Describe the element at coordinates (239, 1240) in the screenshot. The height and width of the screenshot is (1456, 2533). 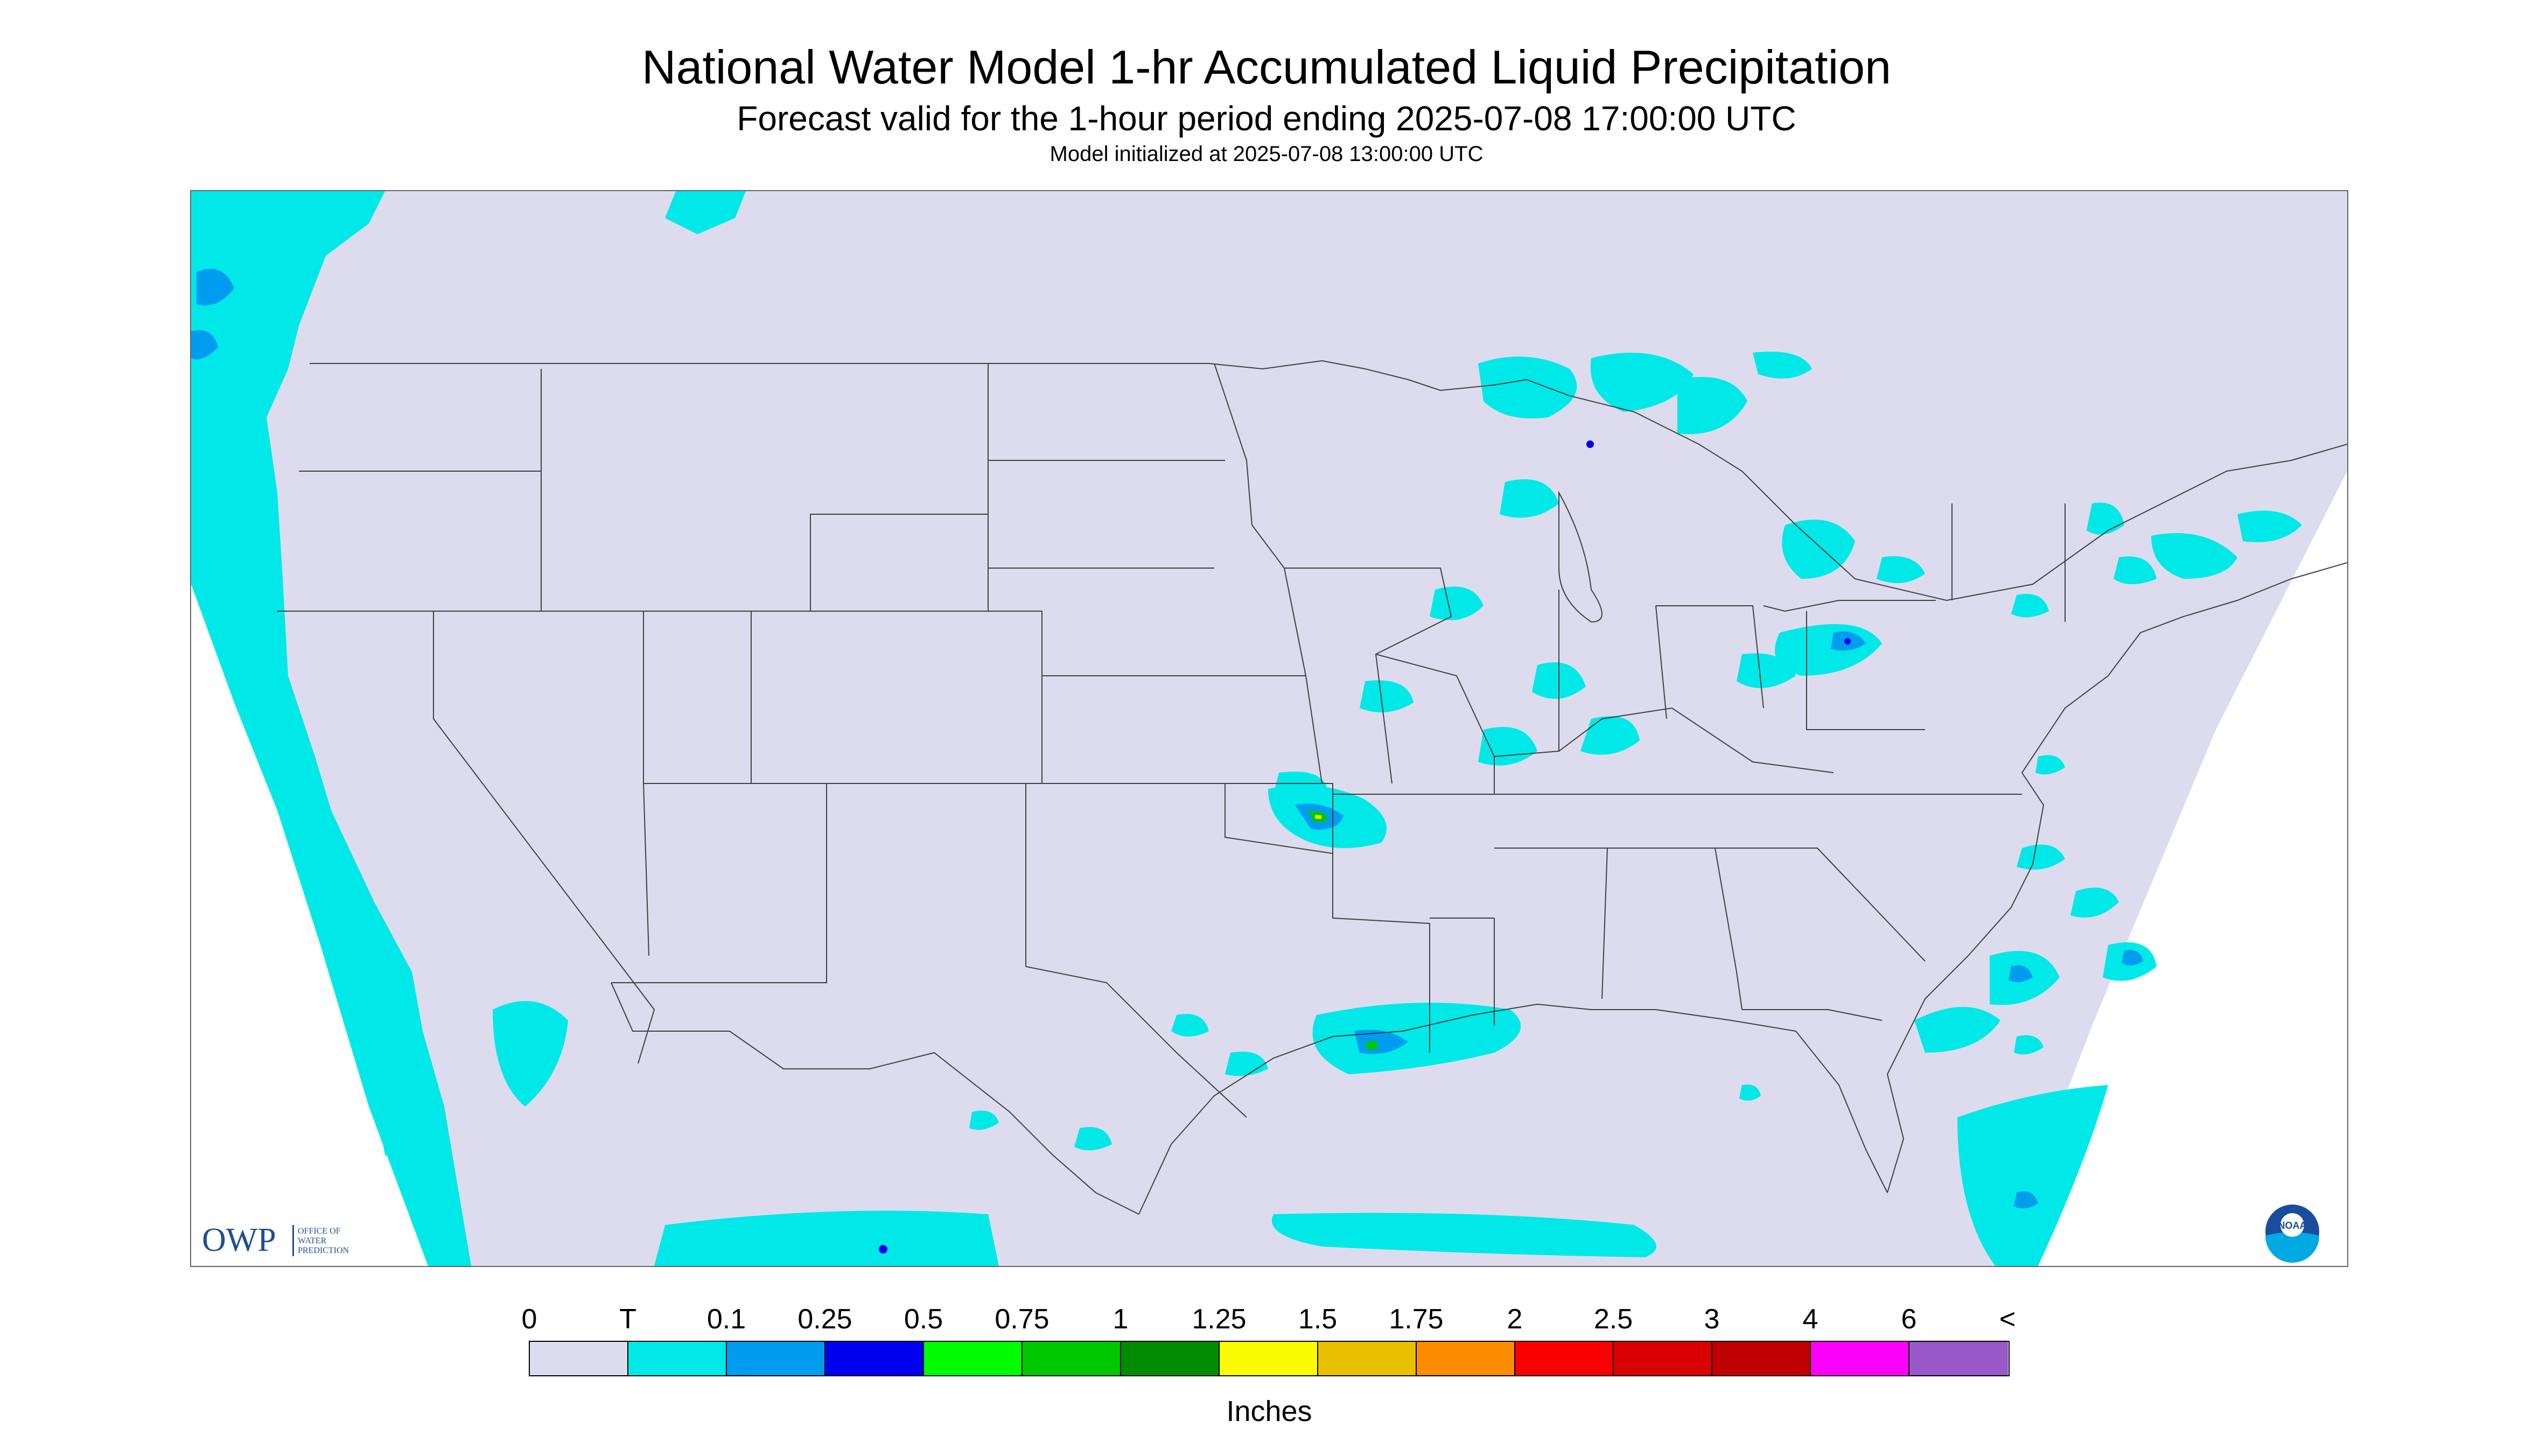
I see `owp-mark: OWP` at that location.